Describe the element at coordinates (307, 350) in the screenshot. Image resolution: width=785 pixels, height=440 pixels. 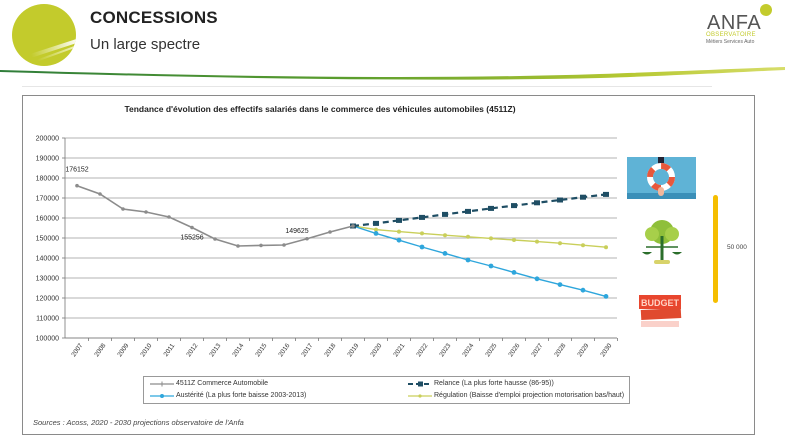
I see `x-tick-label: 2017` at that location.